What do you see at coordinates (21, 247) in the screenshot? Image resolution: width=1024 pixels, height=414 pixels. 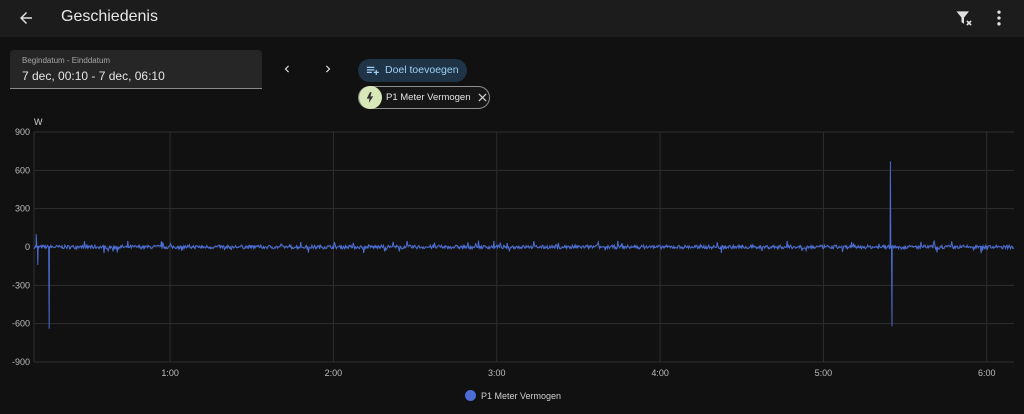 I see `y-axis: 900 600 300 0 -300 -600 -900` at bounding box center [21, 247].